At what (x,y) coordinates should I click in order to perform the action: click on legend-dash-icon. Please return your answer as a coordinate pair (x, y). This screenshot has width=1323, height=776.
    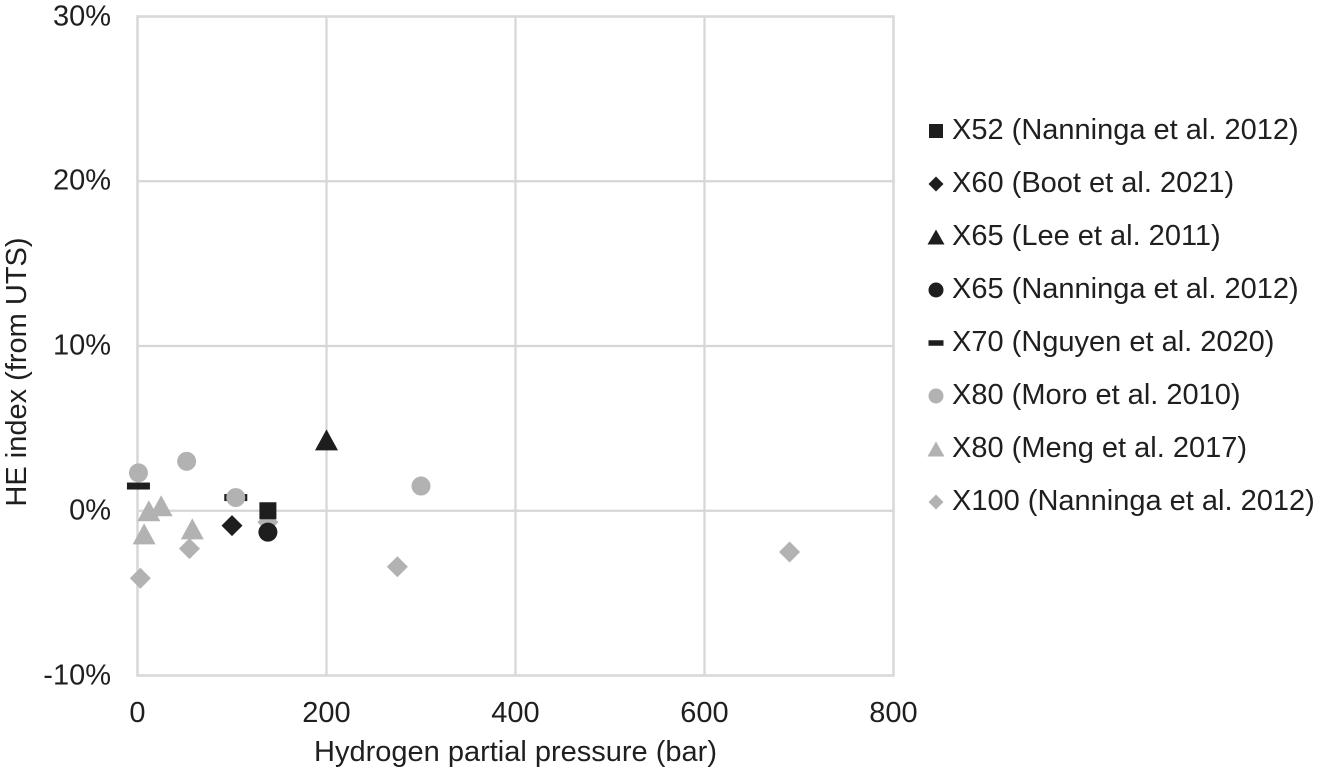
    Looking at the image, I should click on (936, 342).